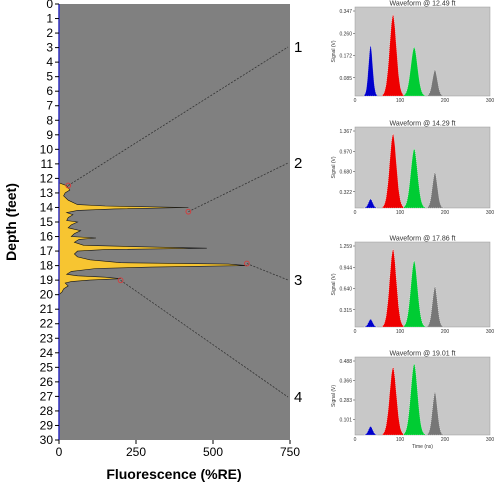 The width and height of the screenshot is (499, 486). I want to click on waveform-y-tick-label: 0.347, so click(345, 12).